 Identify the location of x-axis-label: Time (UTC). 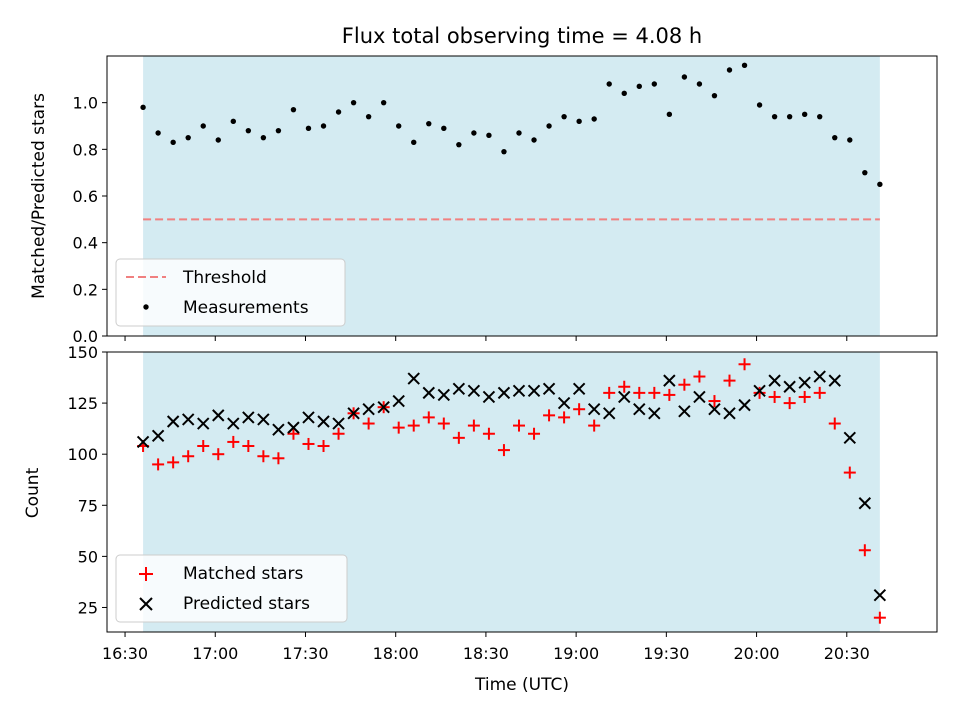
(521, 685).